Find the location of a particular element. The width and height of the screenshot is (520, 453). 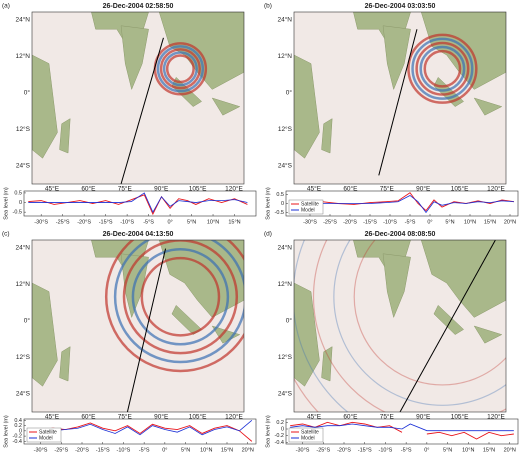

lon-label: 75°E is located at coordinates (125, 417).